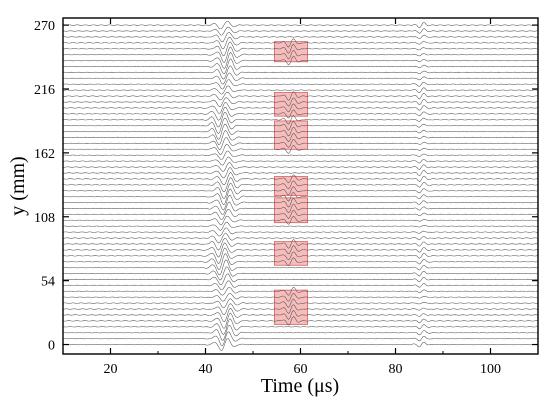  I want to click on y-tick-label-108: 108, so click(44, 218).